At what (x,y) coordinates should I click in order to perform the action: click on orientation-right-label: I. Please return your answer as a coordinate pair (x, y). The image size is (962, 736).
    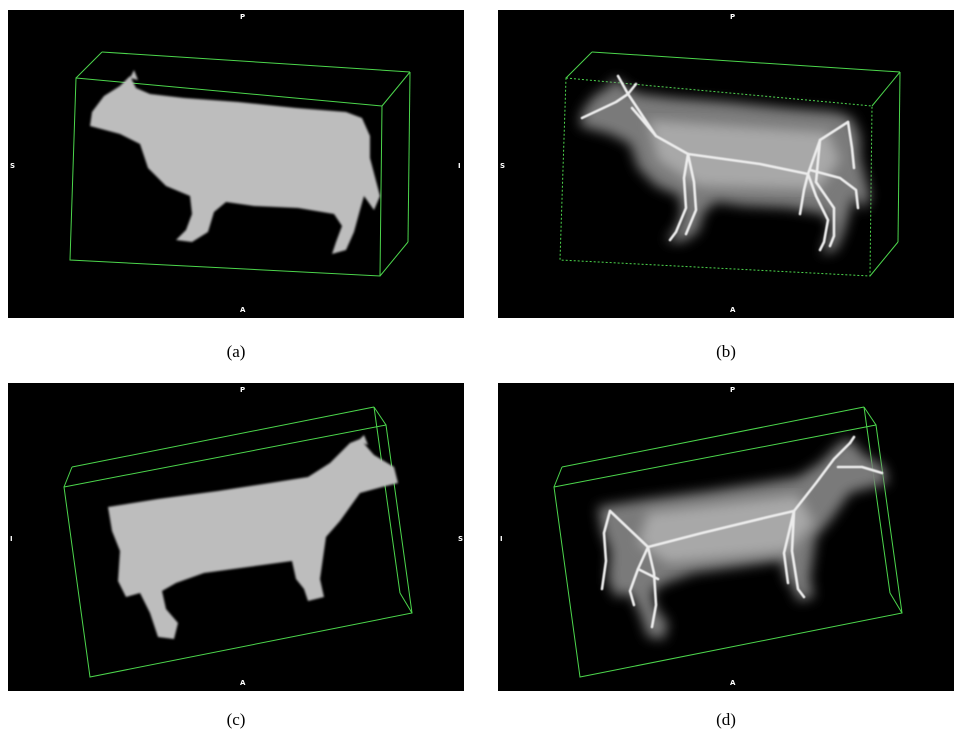
    Looking at the image, I should click on (459, 166).